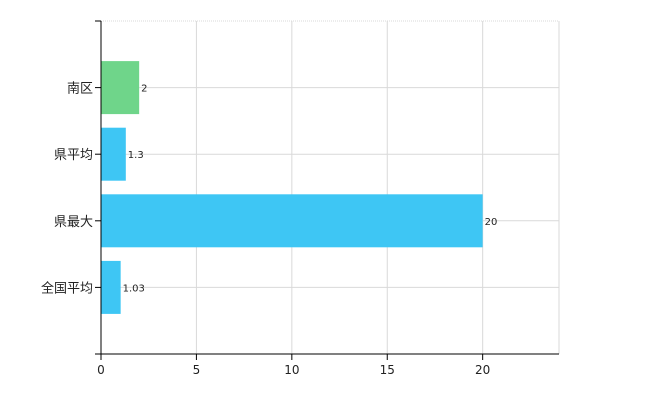 The image size is (650, 400). I want to click on x-tick-label: 5, so click(197, 370).